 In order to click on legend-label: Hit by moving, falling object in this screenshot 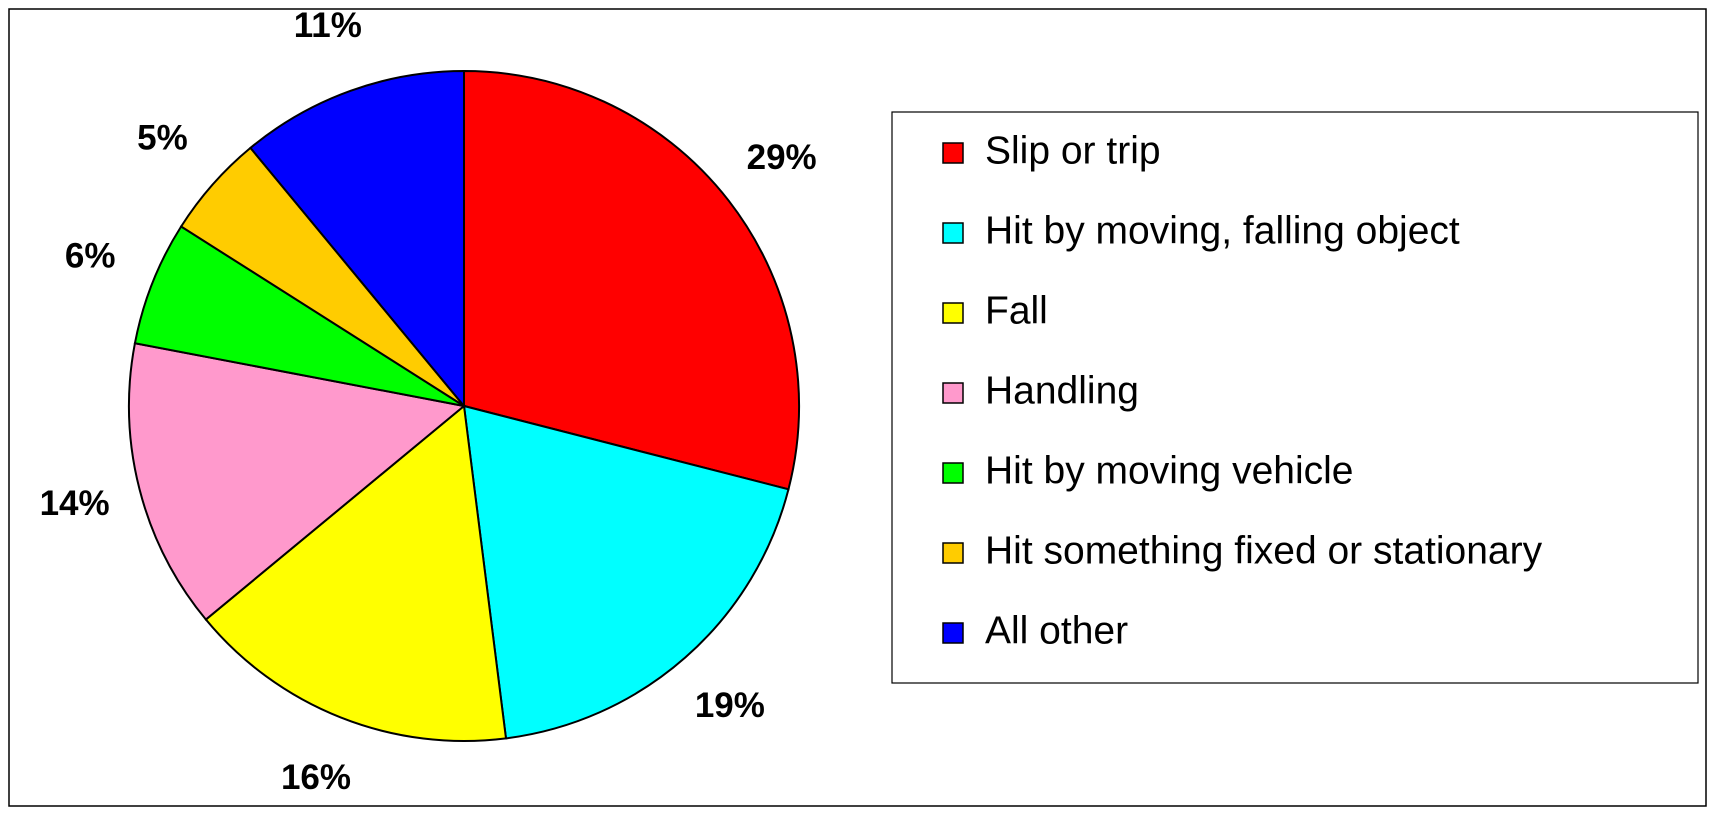, I will do `click(1222, 230)`.